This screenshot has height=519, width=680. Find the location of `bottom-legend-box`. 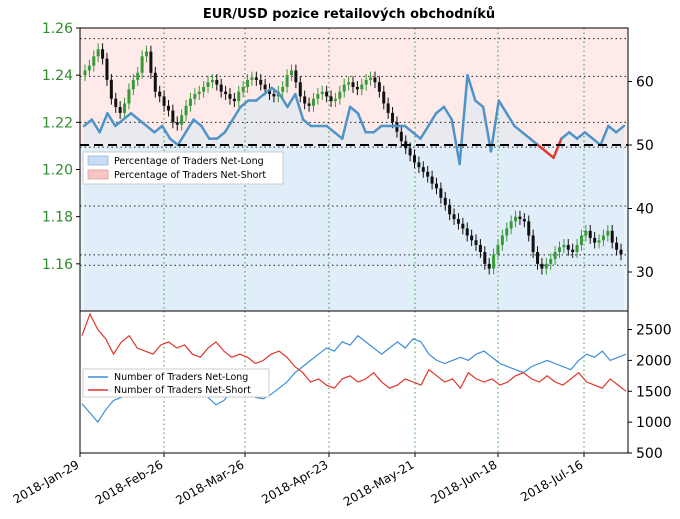

bottom-legend-box is located at coordinates (176, 383).